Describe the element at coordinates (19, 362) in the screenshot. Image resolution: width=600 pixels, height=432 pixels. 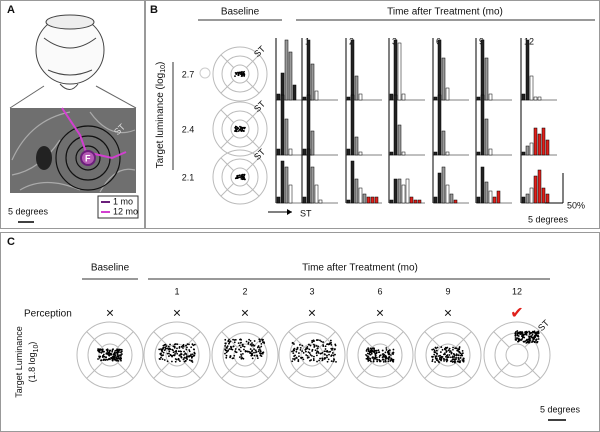
I see `y-axis-label: Target Luminance` at that location.